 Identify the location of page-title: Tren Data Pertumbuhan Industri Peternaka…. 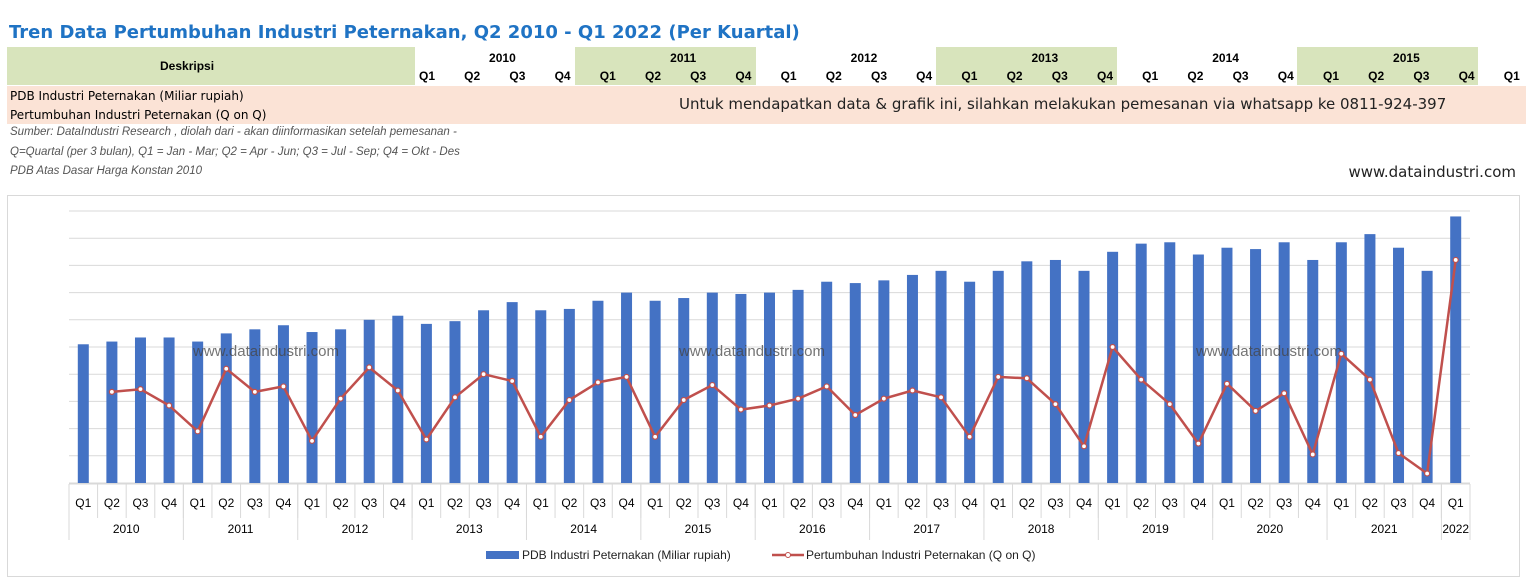
(404, 32).